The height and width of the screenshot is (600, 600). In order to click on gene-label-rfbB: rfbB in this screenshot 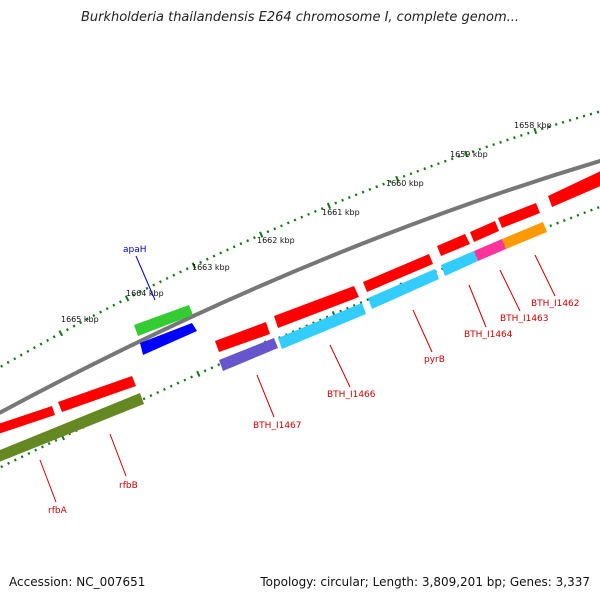, I will do `click(128, 486)`.